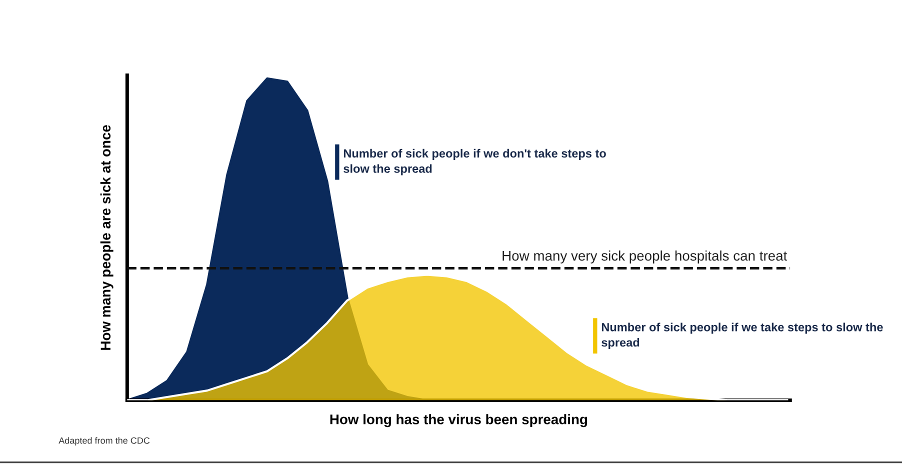 This screenshot has width=902, height=467. I want to click on series-label: Number of sick people if we don't take steps to slow the spread, so click(475, 162).